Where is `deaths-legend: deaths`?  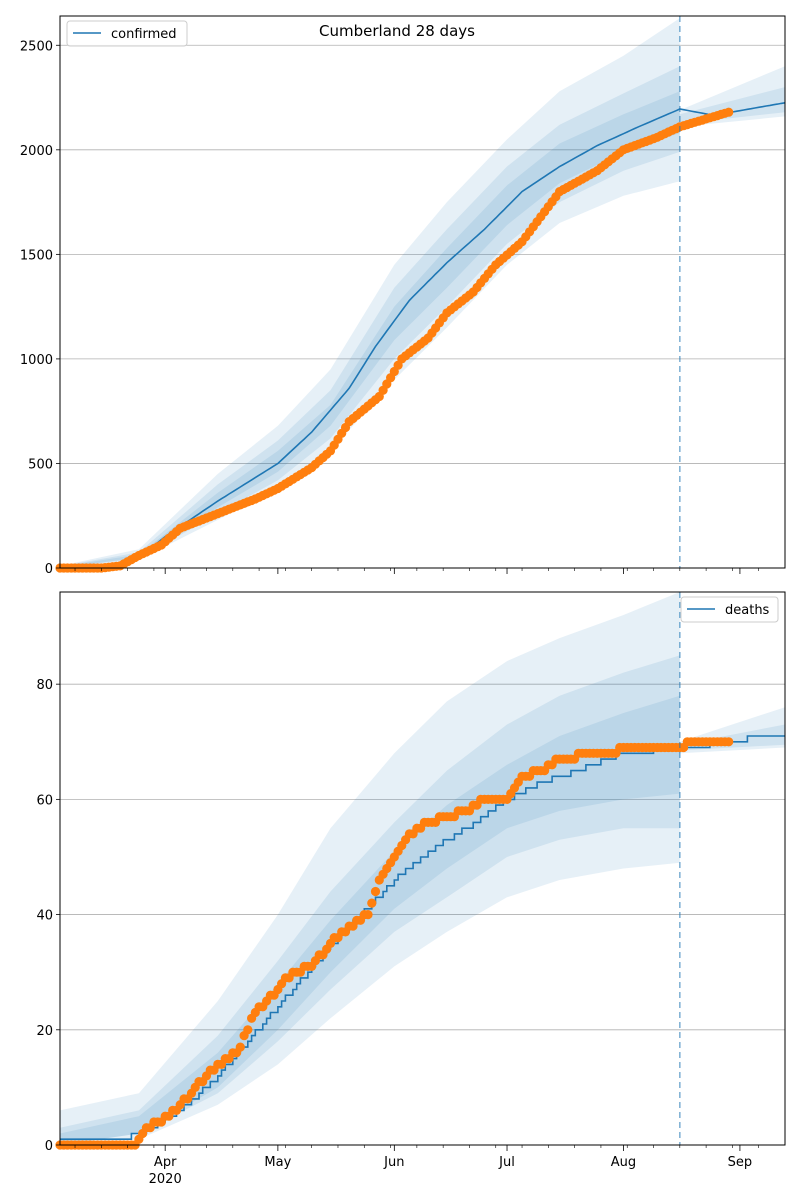
deaths-legend: deaths is located at coordinates (729, 609).